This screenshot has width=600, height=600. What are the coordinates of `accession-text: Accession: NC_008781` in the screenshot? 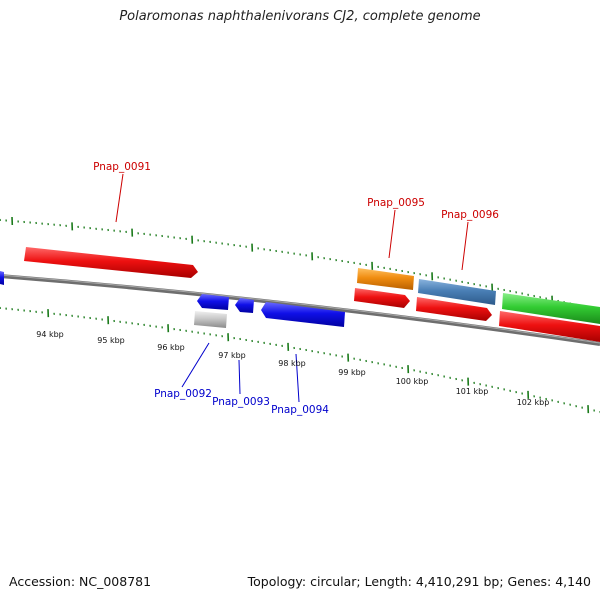 It's located at (80, 581).